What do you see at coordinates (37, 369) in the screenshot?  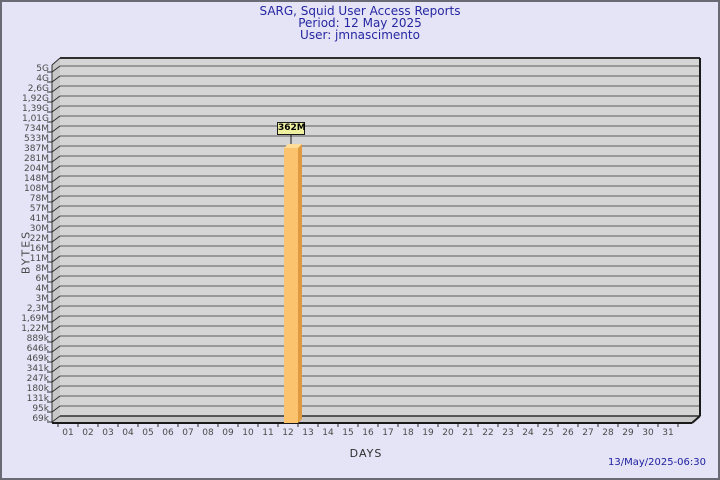 I see `y-tick-label: 341k` at bounding box center [37, 369].